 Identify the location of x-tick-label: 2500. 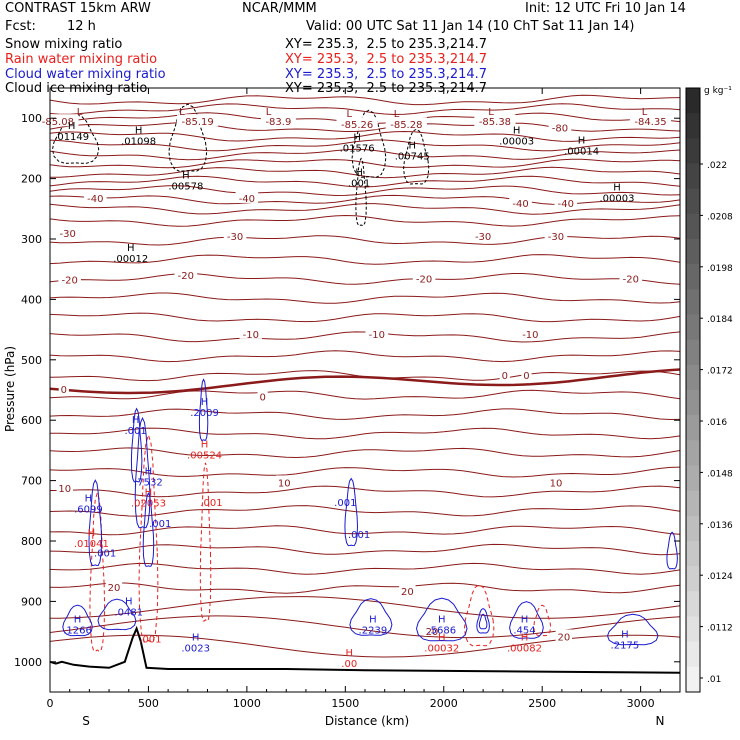
(542, 703).